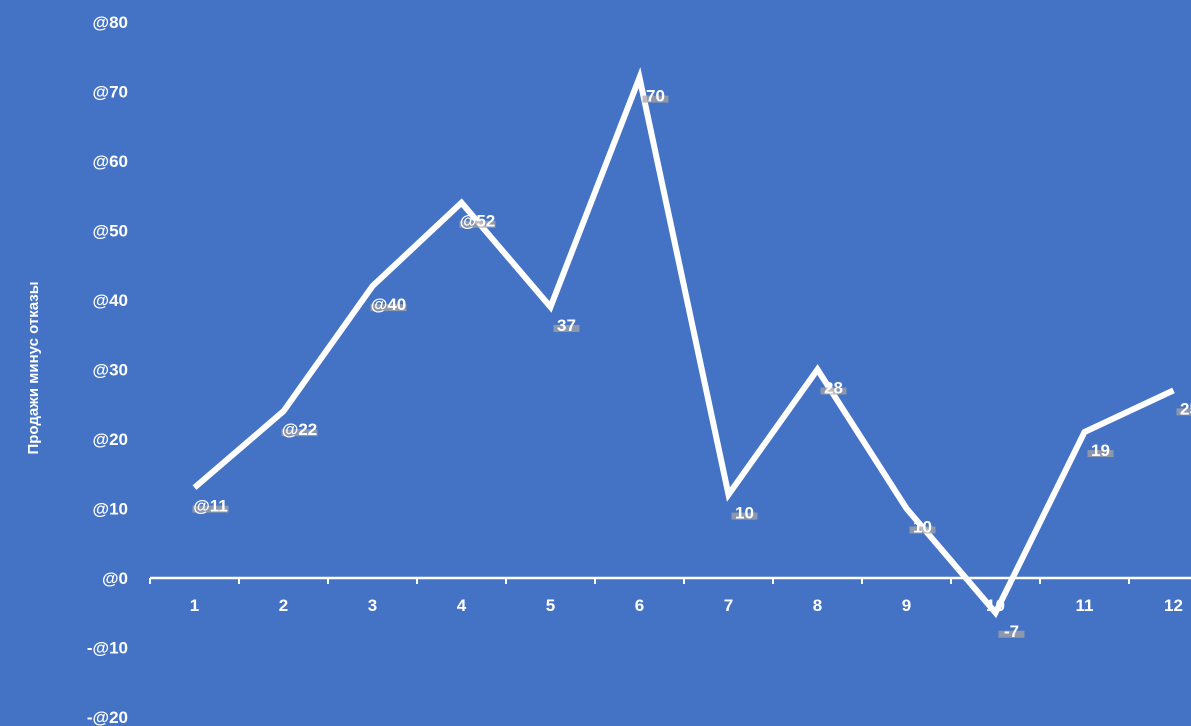 Image resolution: width=1191 pixels, height=726 pixels. Describe the element at coordinates (1173, 605) in the screenshot. I see `x-tick-label: 12` at that location.